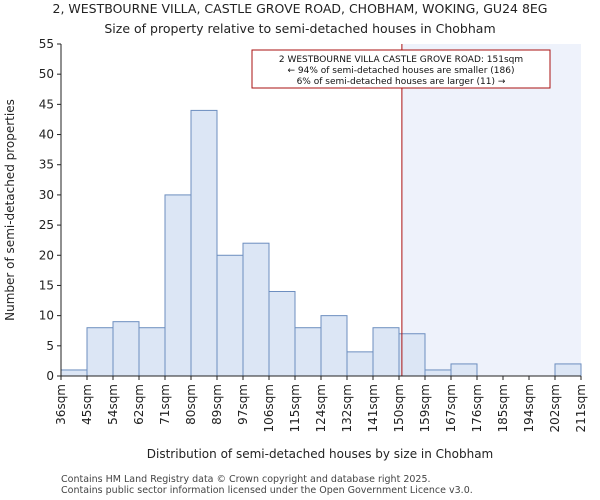 This screenshot has height=500, width=600. I want to click on x-tick-label: 89sqm, so click(217, 404).